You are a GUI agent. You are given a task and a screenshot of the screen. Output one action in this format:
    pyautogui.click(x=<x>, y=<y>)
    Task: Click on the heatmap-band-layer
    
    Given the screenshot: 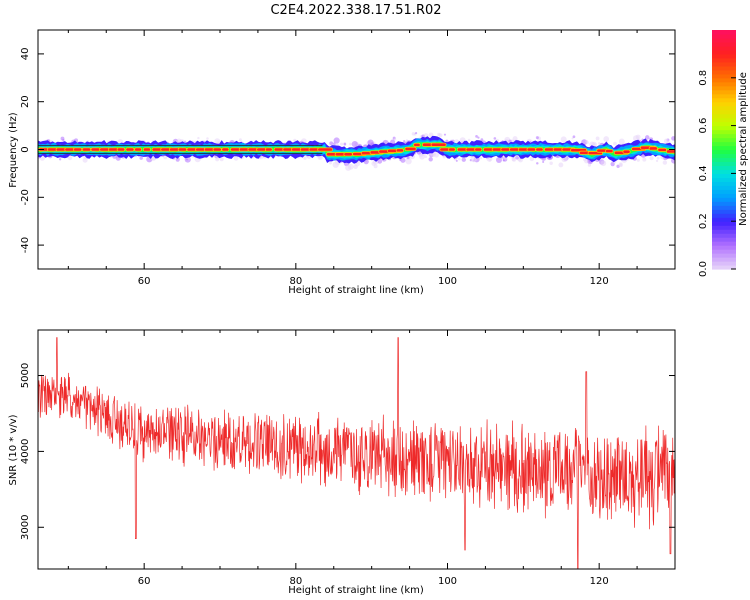 What is the action you would take?
    pyautogui.click(x=356, y=149)
    